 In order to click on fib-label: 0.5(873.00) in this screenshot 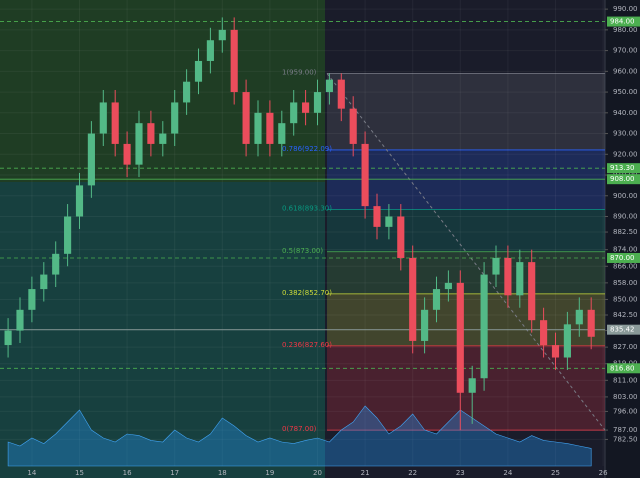, I will do `click(302, 251)`.